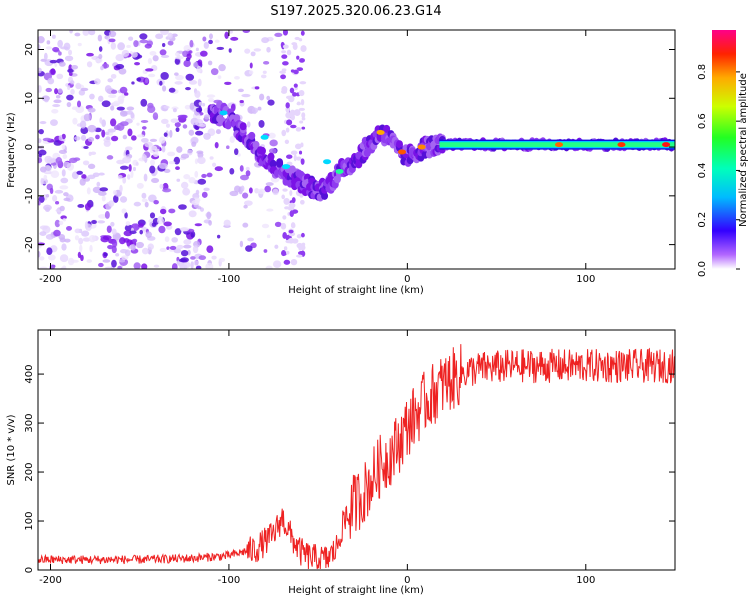 This screenshot has height=600, width=750. I want to click on spectrogram-ridge-blob, so click(325, 195).